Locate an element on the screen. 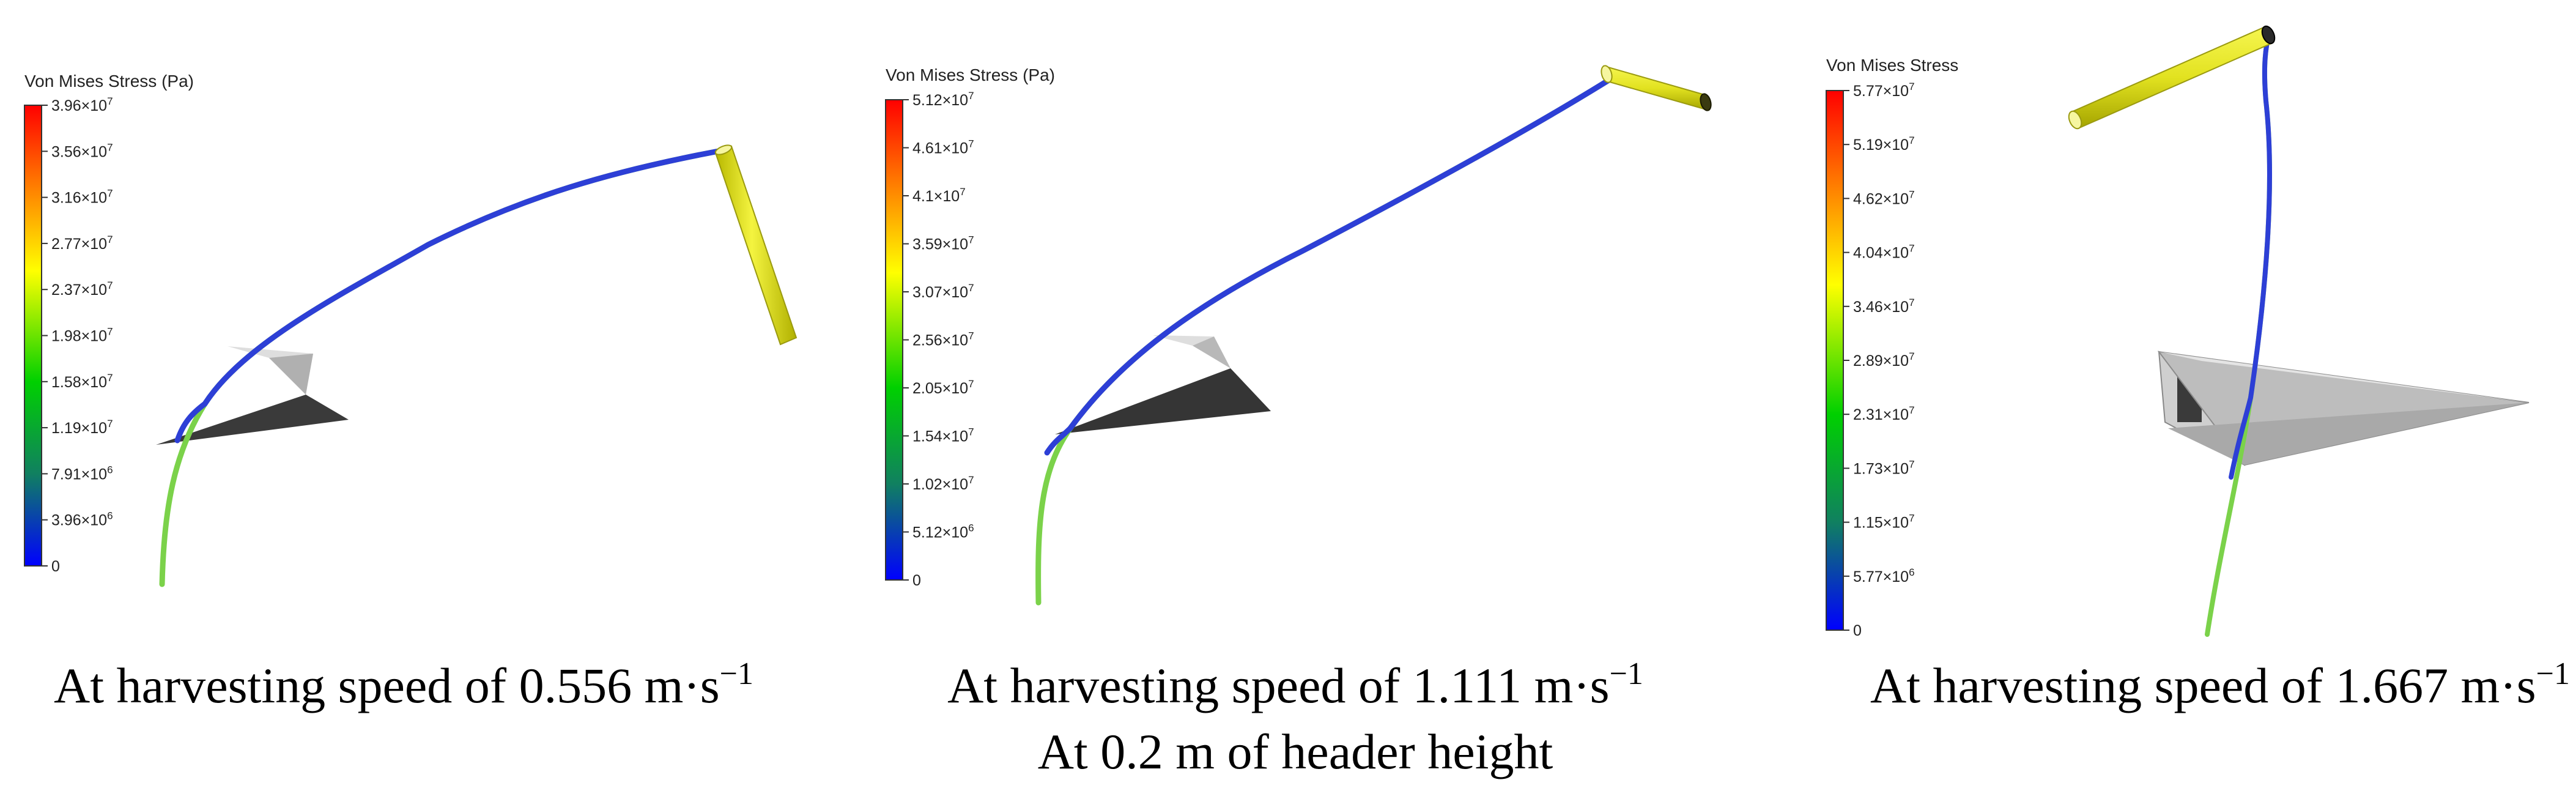 The image size is (2576, 799). legend-tick-label: 1.19×10⁷ is located at coordinates (82, 427).